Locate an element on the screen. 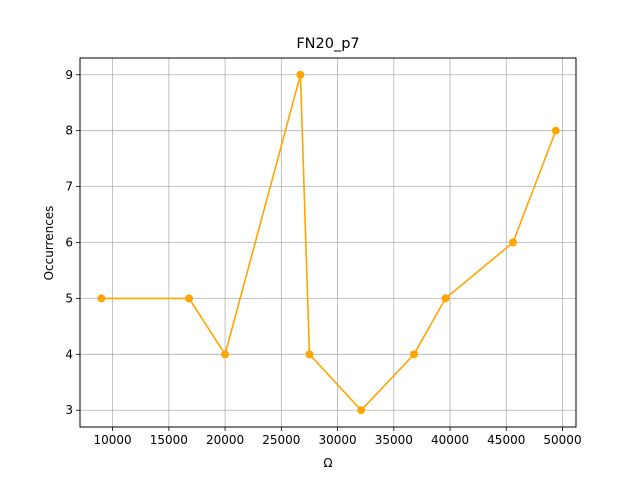 The height and width of the screenshot is (484, 640). y-tick-label: 4 is located at coordinates (69, 354).